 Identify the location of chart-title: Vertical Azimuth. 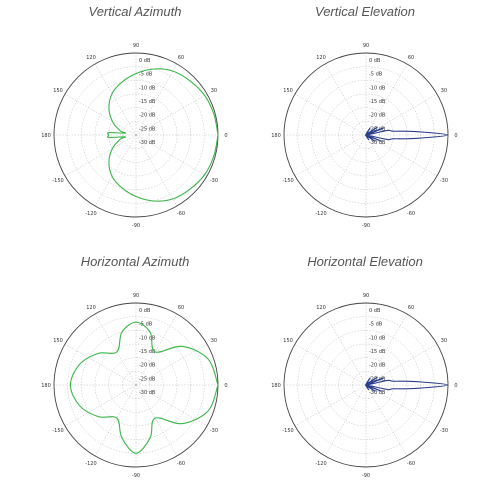
(135, 11).